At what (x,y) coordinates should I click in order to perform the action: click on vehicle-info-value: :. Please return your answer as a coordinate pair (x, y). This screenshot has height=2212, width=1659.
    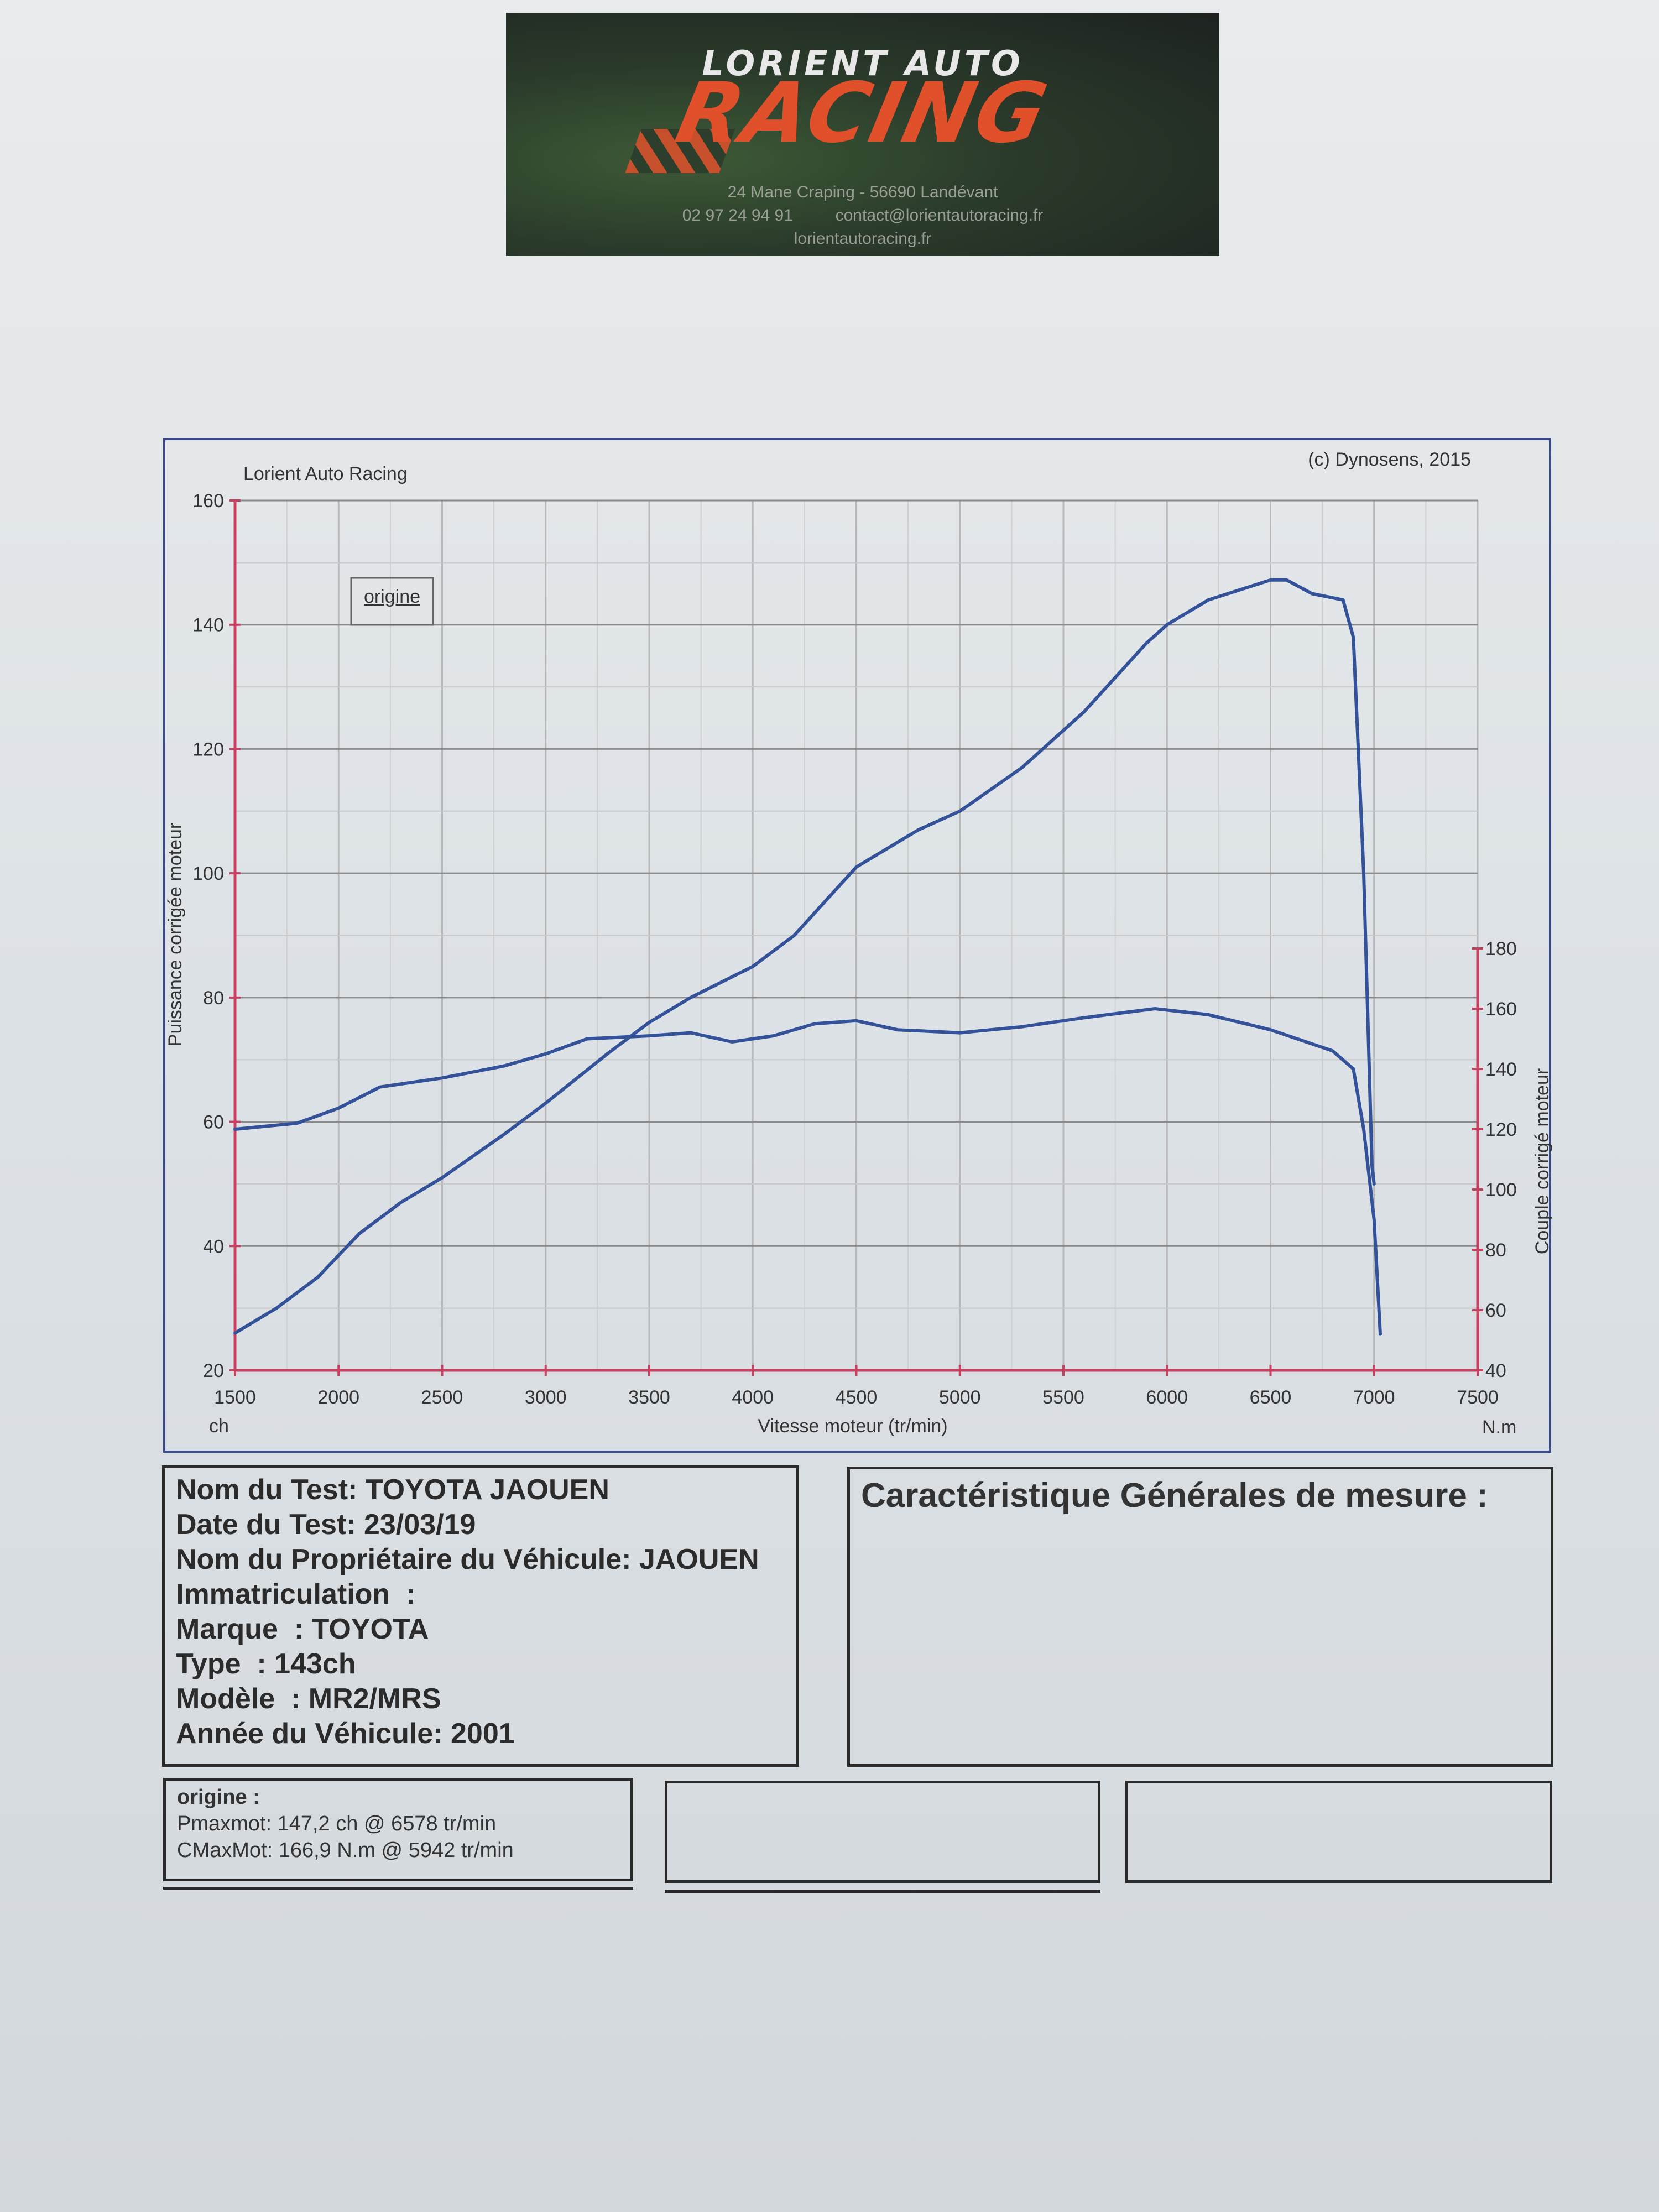
    Looking at the image, I should click on (403, 1594).